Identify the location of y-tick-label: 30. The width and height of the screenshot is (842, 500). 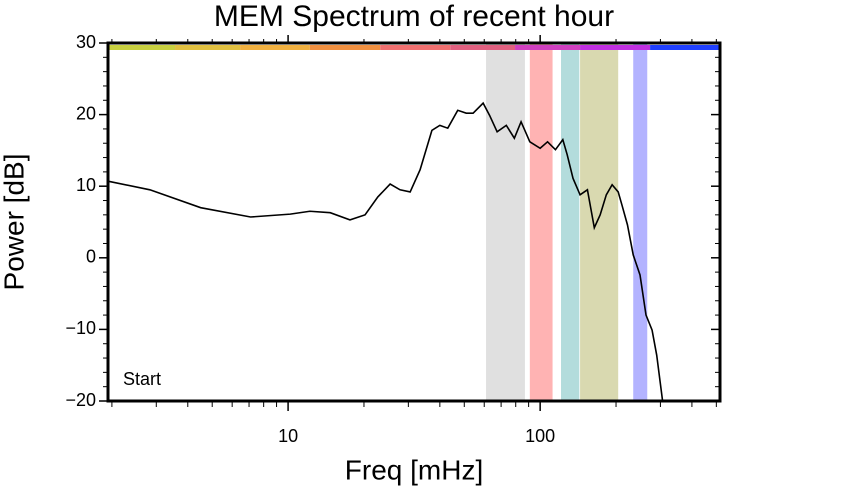
(86, 42).